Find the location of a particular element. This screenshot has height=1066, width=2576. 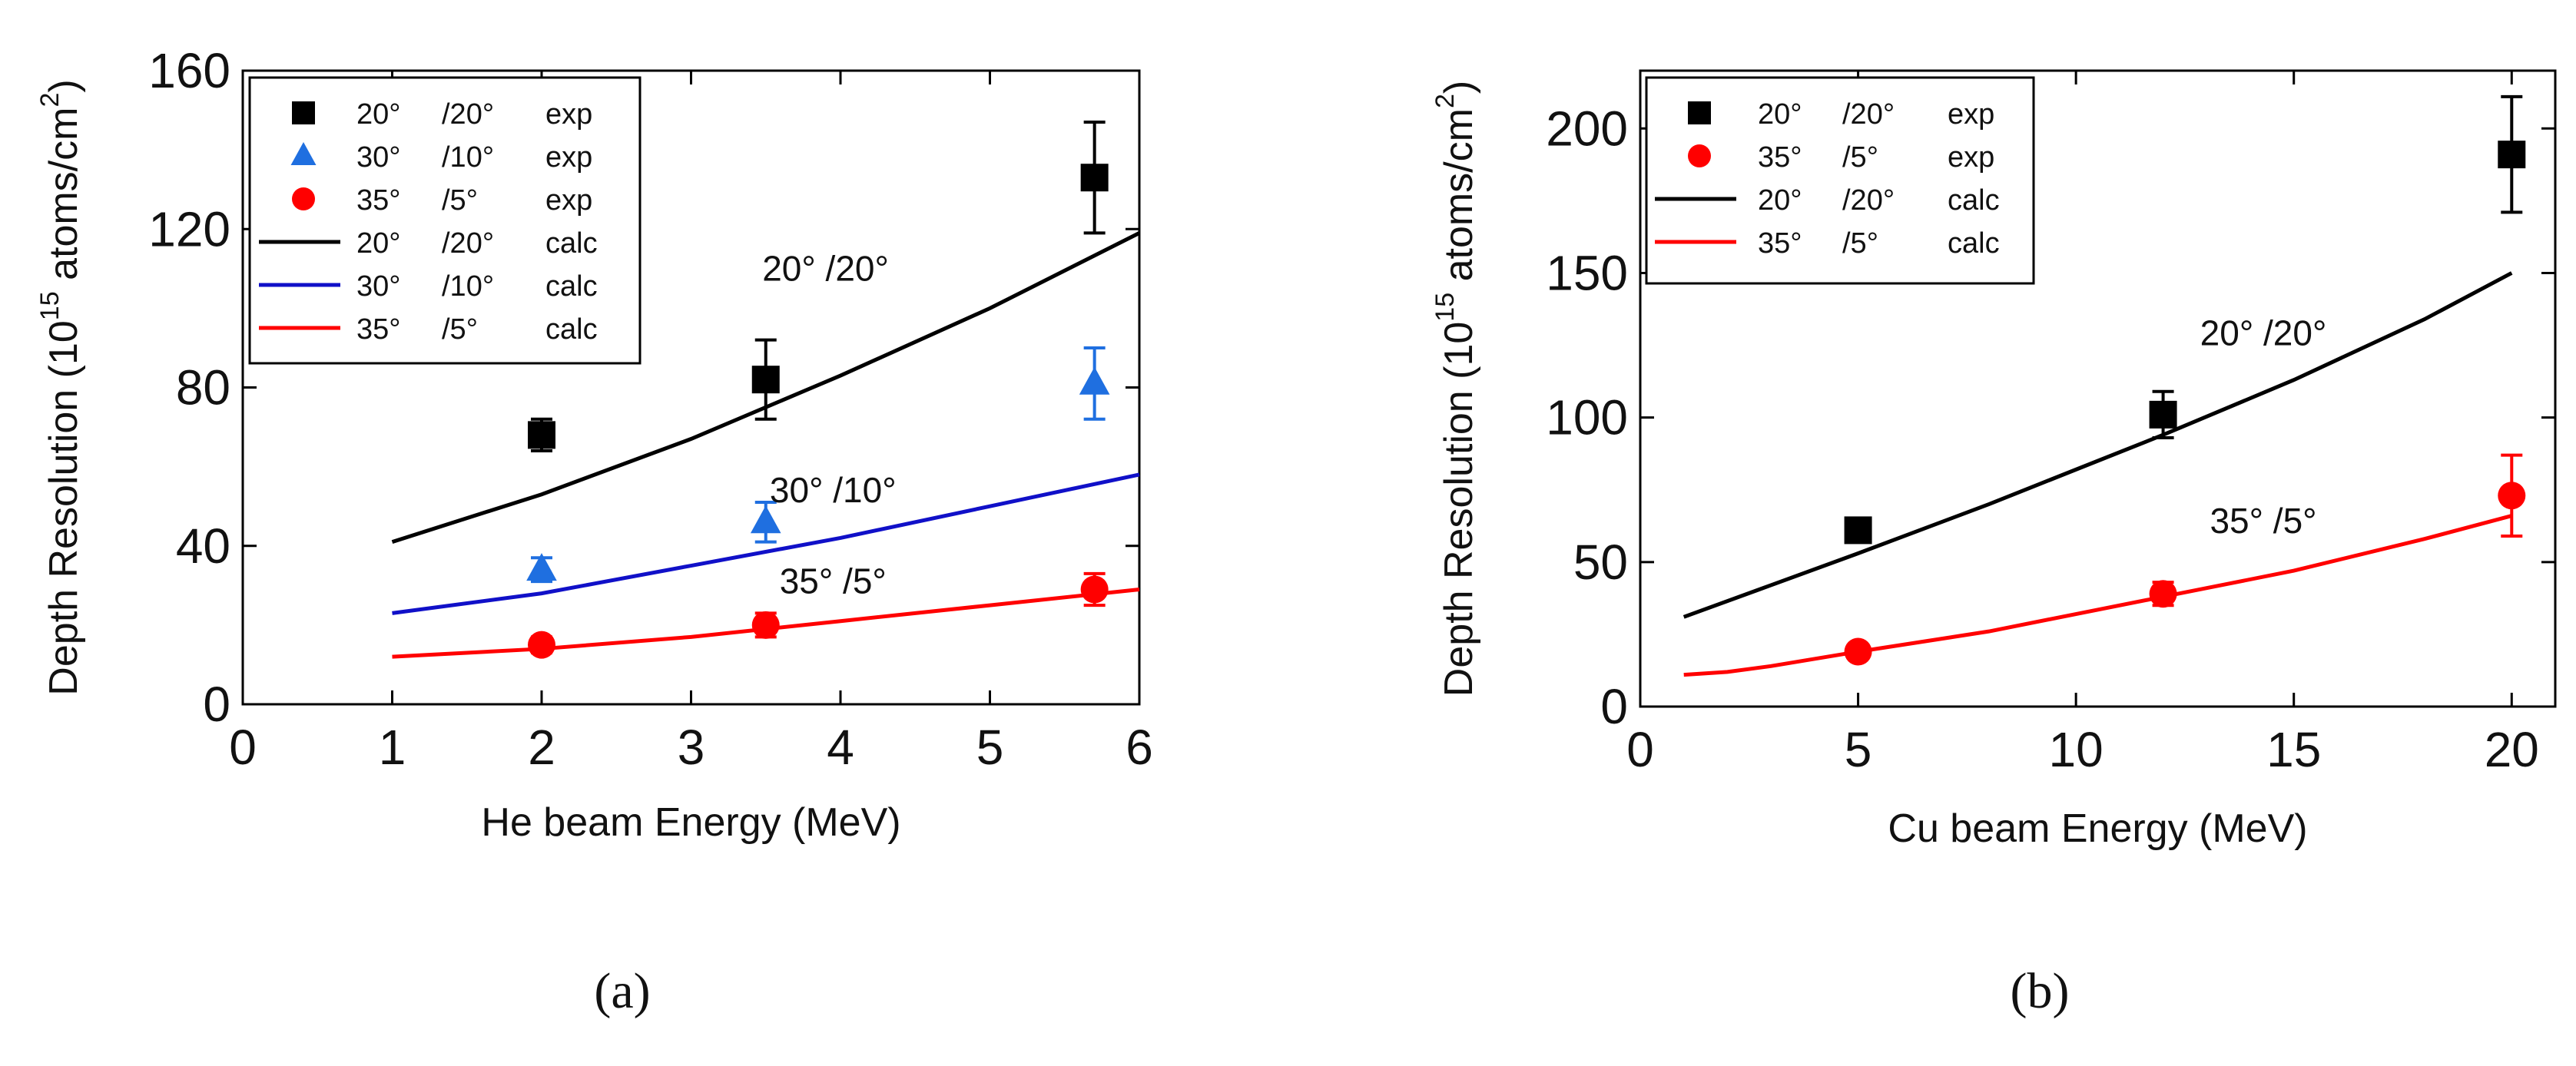

x-tick-label: 4 is located at coordinates (840, 748).